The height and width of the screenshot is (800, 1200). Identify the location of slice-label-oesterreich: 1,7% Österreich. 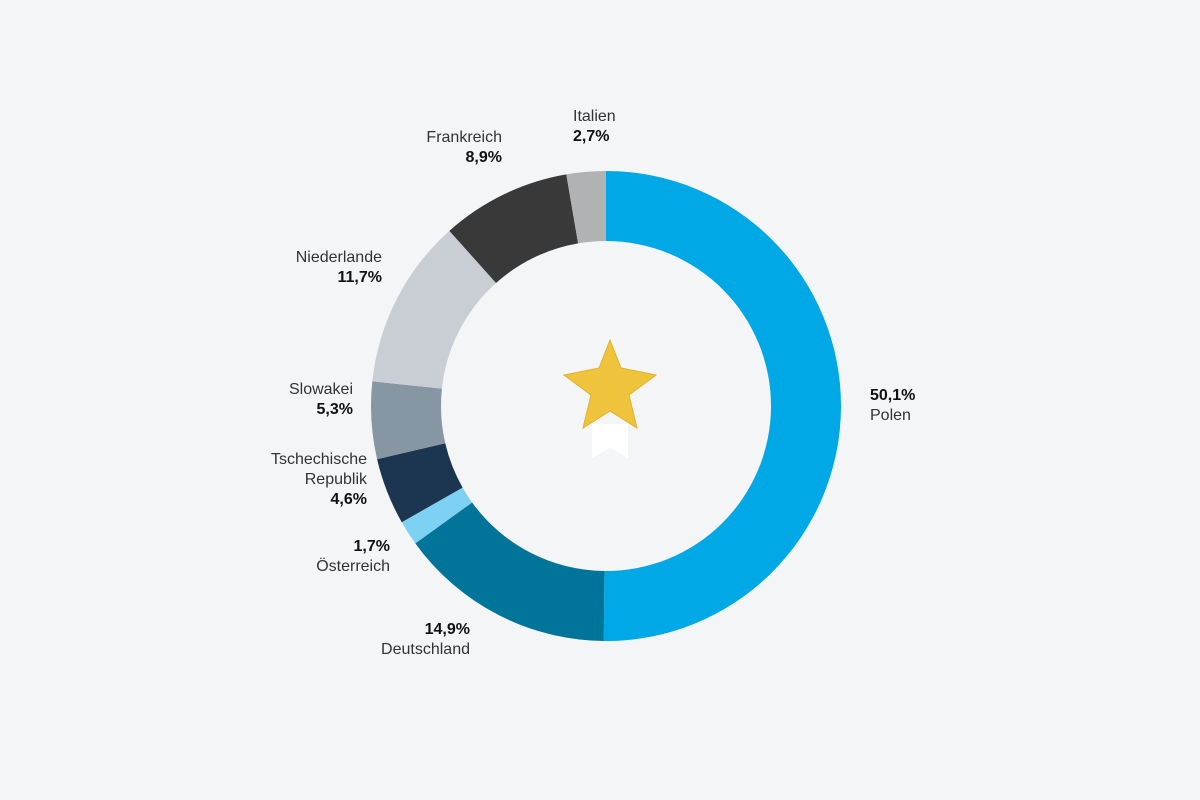
(353, 556).